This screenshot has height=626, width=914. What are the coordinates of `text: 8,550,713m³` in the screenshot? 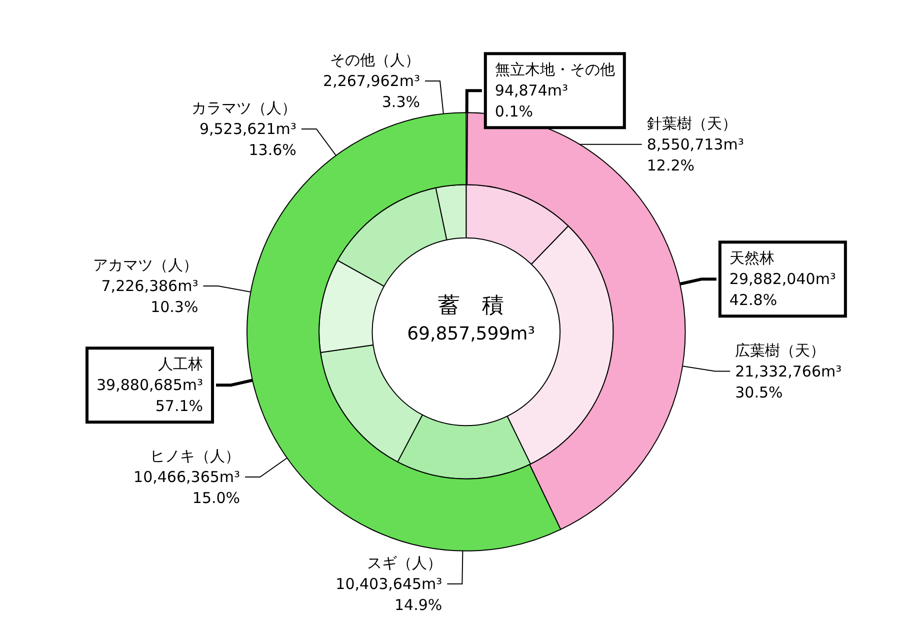 It's located at (695, 144).